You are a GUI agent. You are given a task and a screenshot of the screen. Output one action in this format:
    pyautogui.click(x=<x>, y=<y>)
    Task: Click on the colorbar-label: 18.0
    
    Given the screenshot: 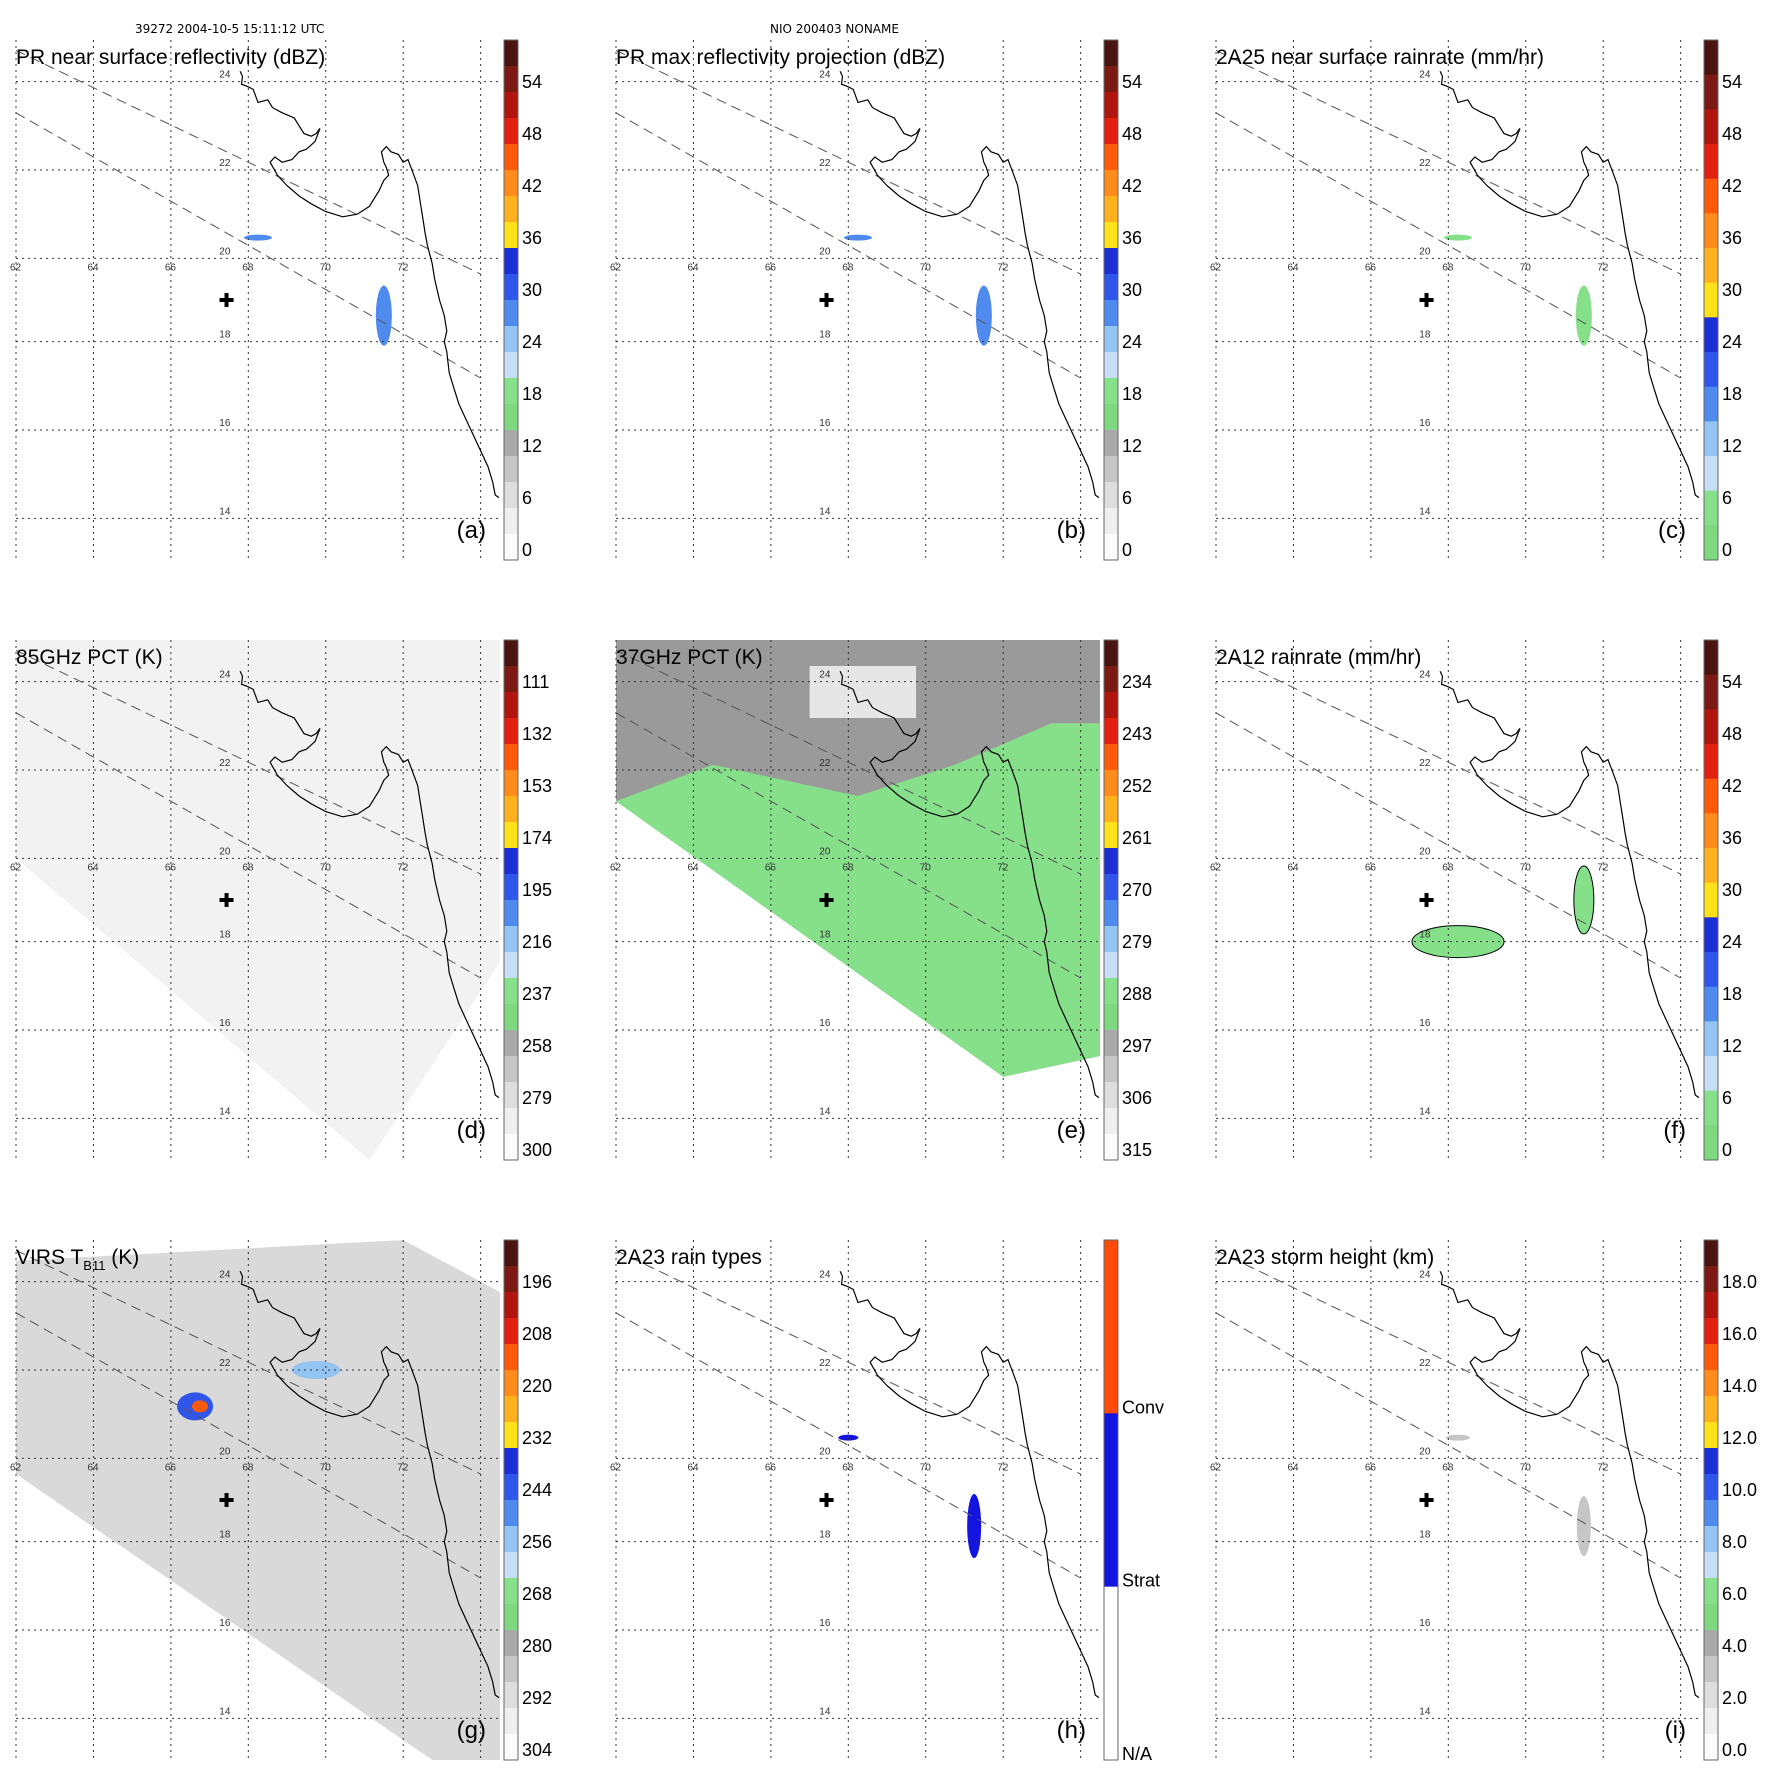 What is the action you would take?
    pyautogui.click(x=1739, y=1282)
    